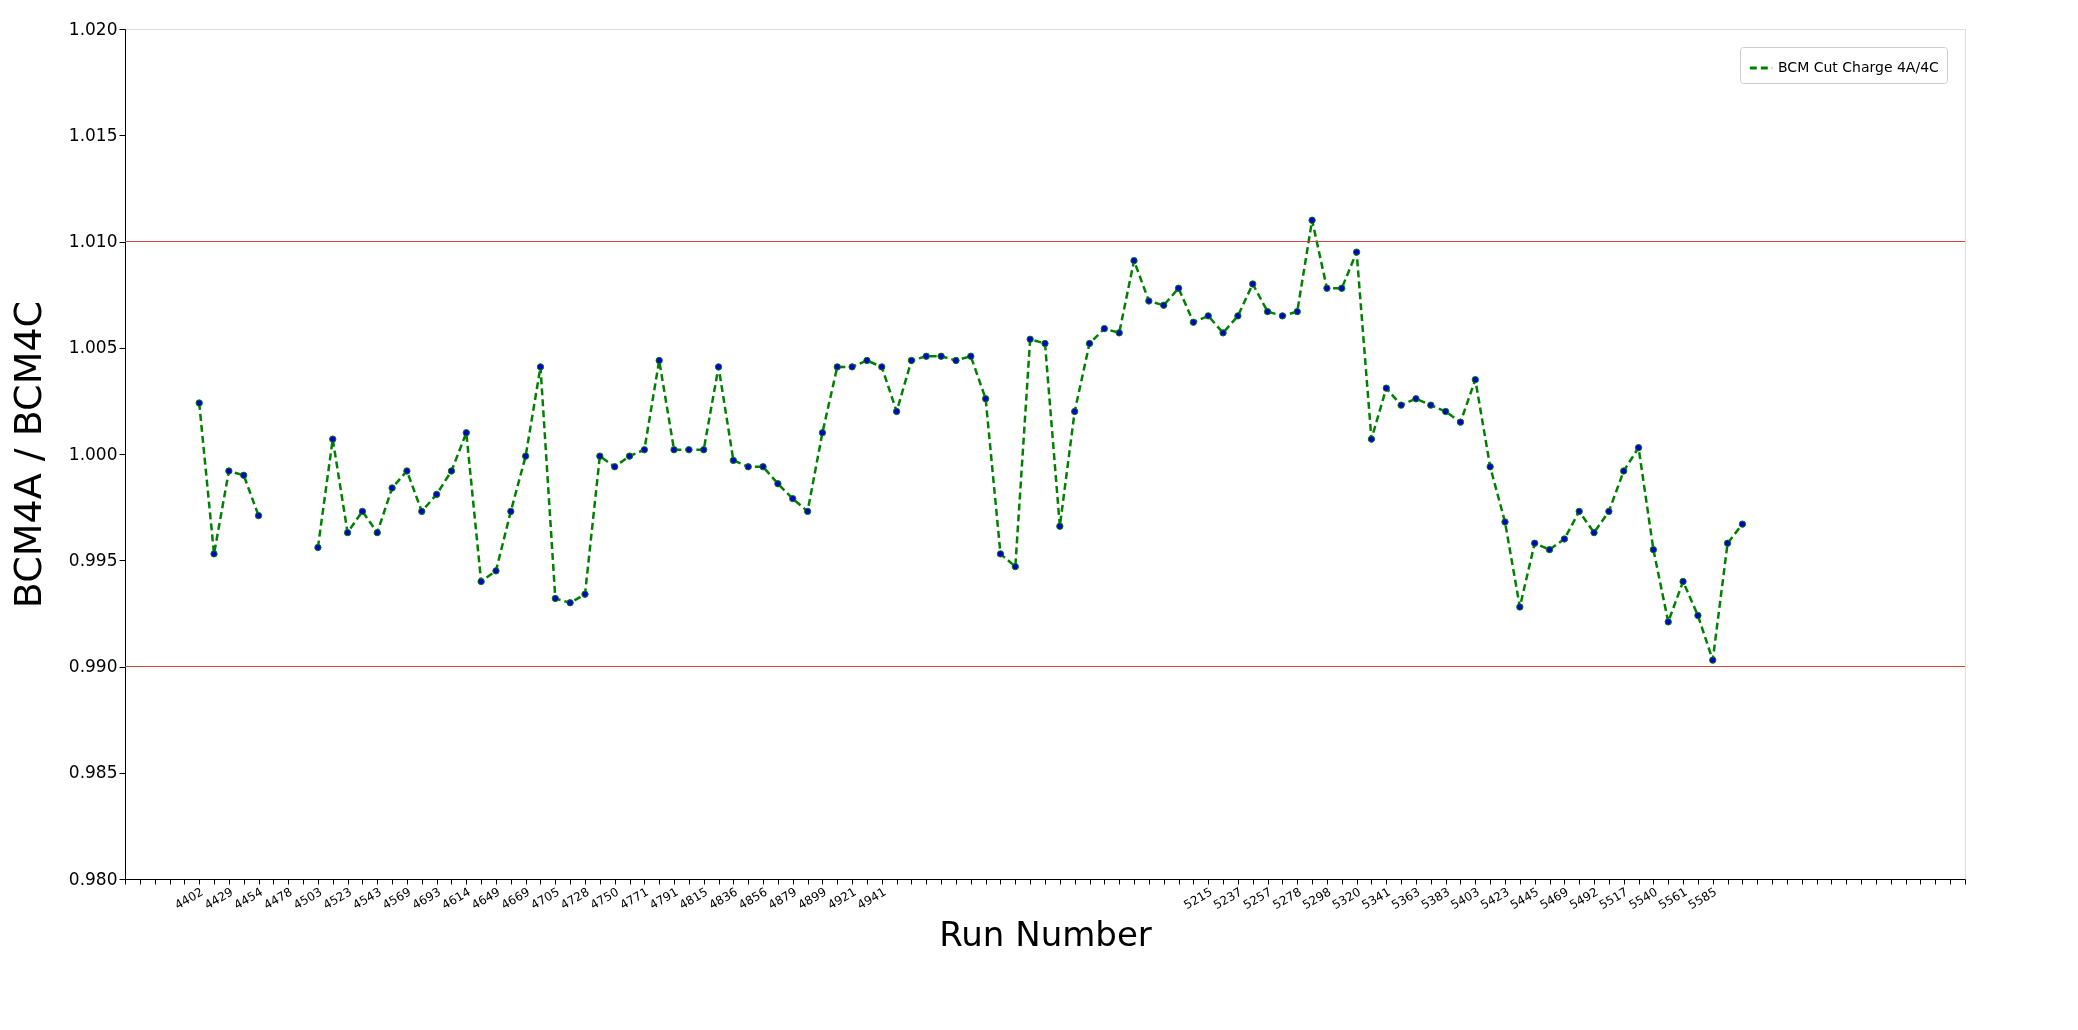  I want to click on y-tick-label: 0.980, so click(93, 878).